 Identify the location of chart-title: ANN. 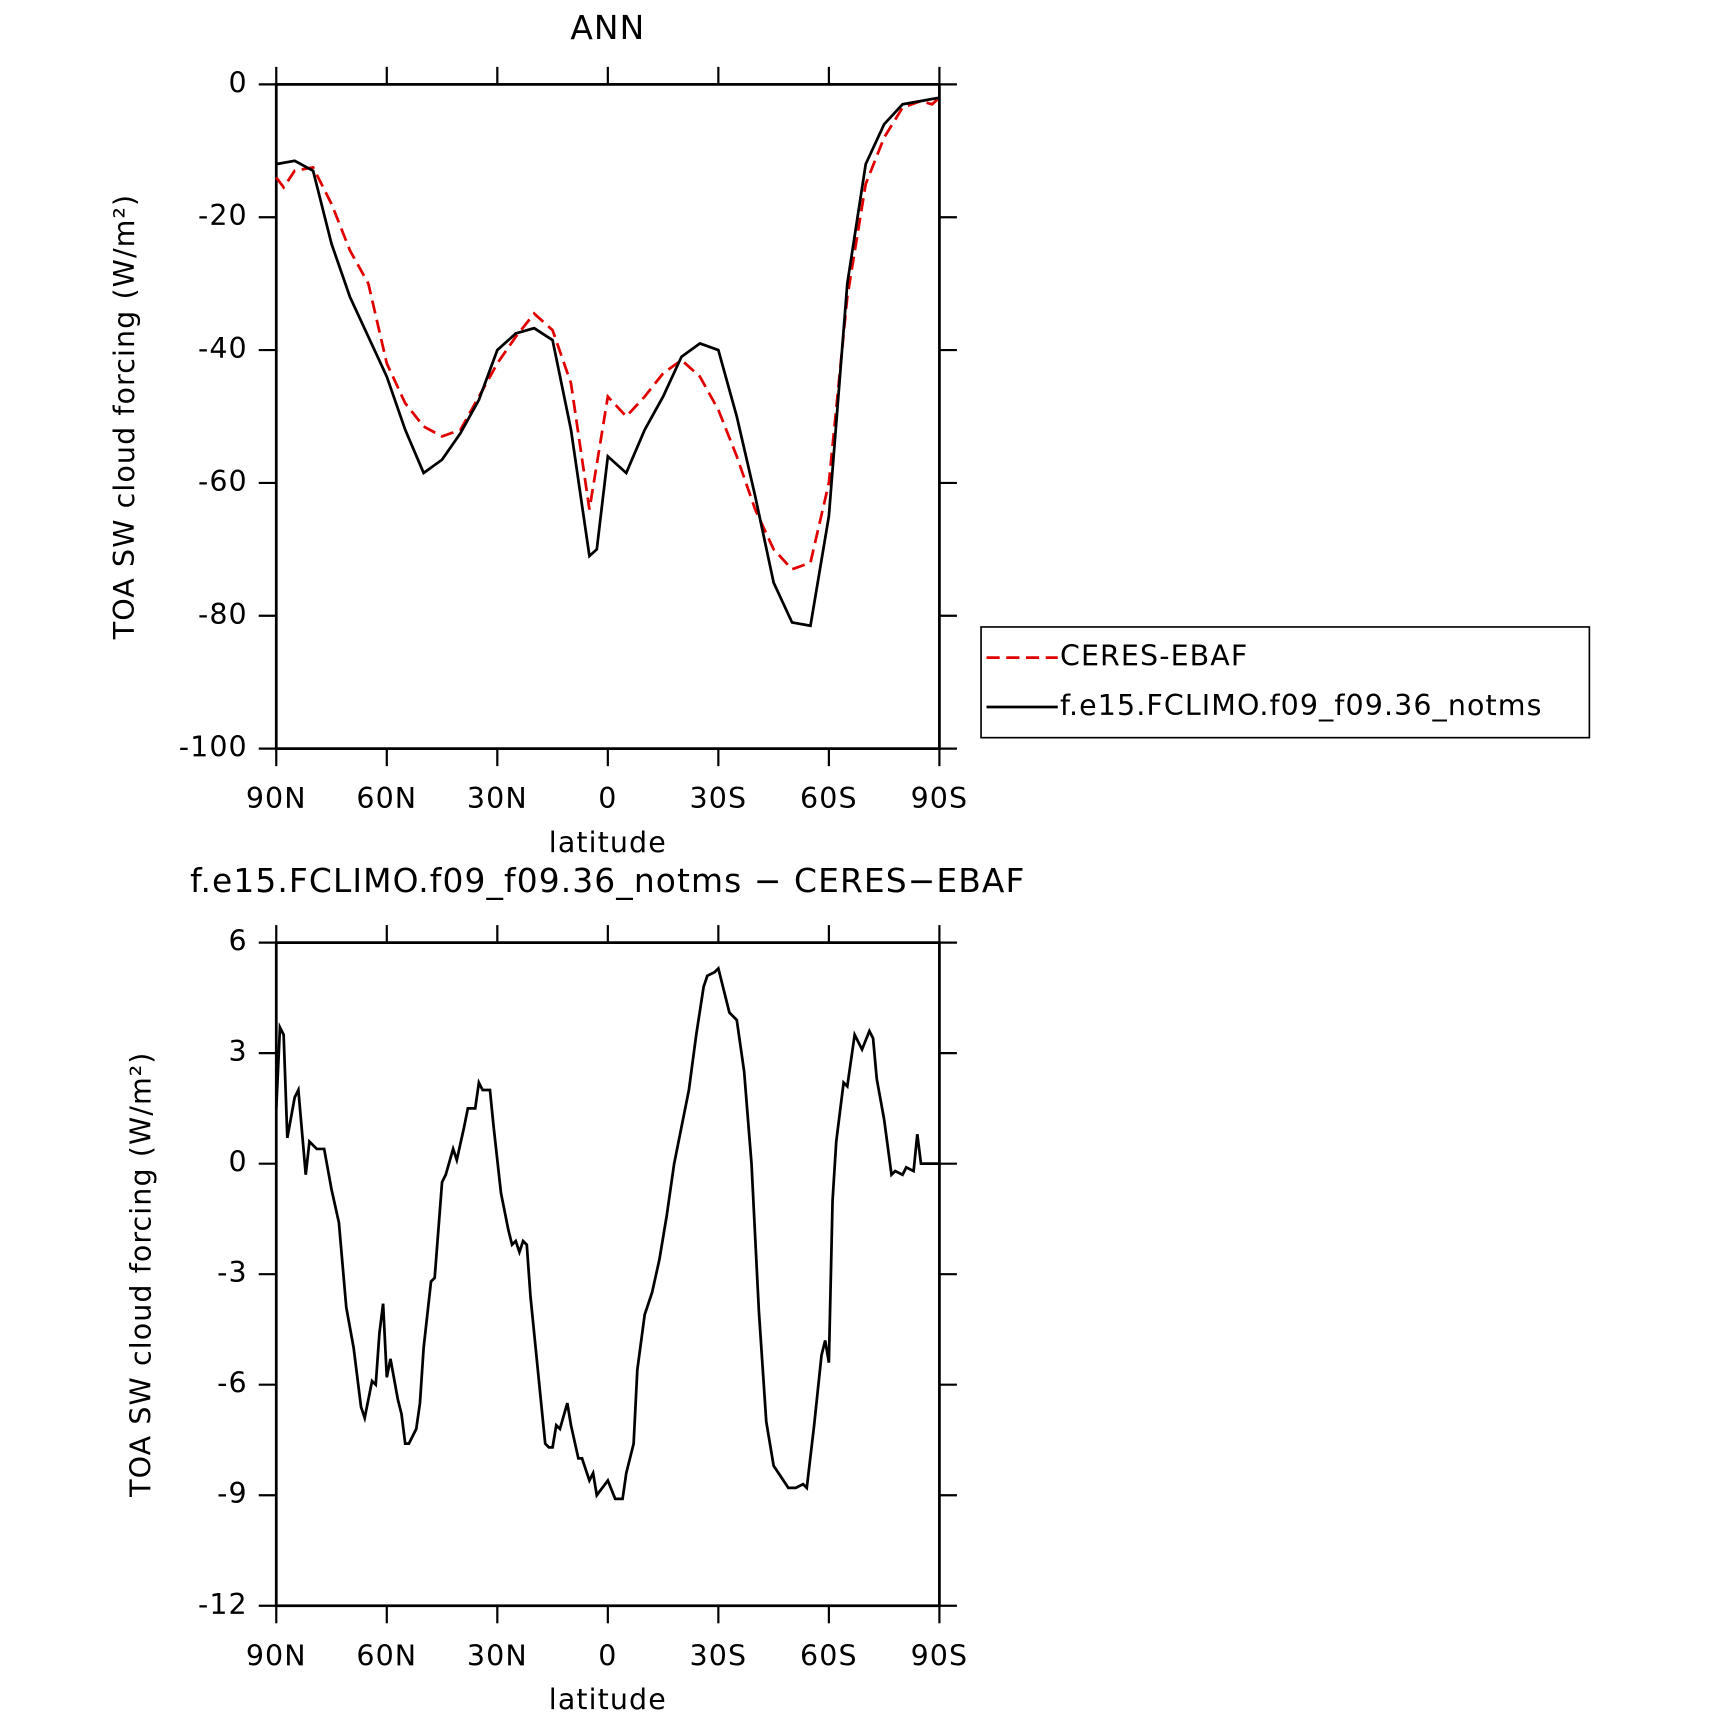
(607, 27).